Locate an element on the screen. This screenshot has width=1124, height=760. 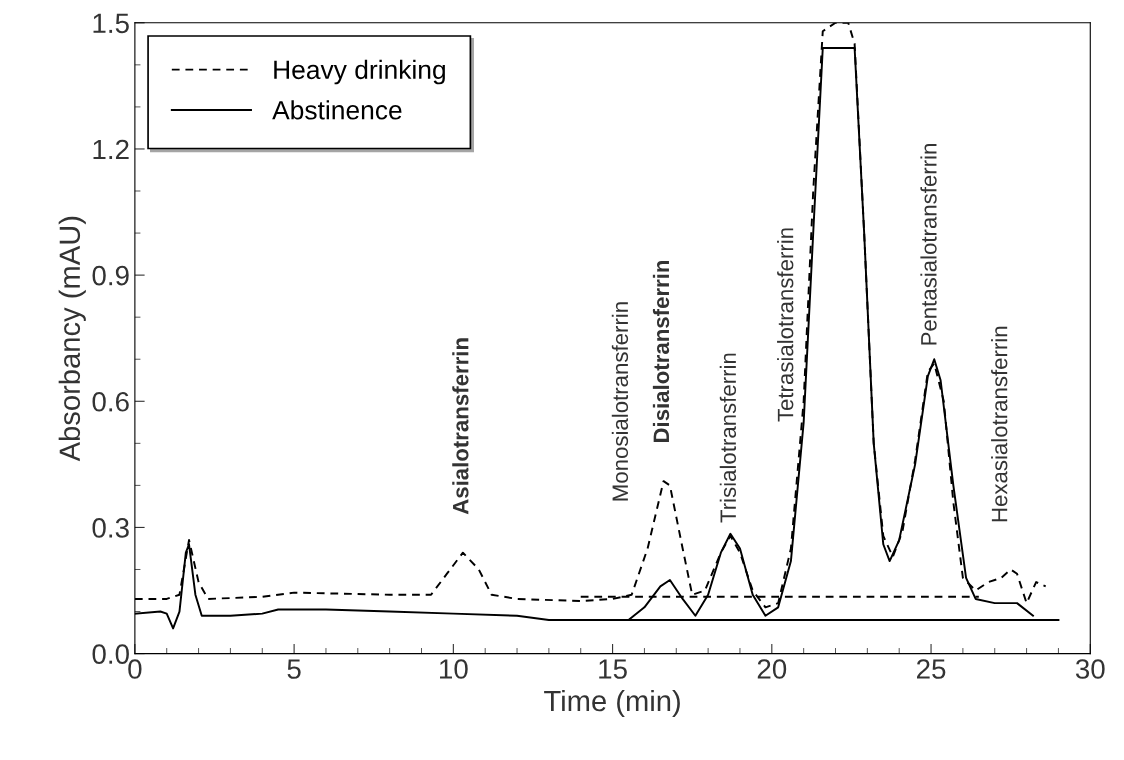
annotation: Disialotransferrin is located at coordinates (661, 351).